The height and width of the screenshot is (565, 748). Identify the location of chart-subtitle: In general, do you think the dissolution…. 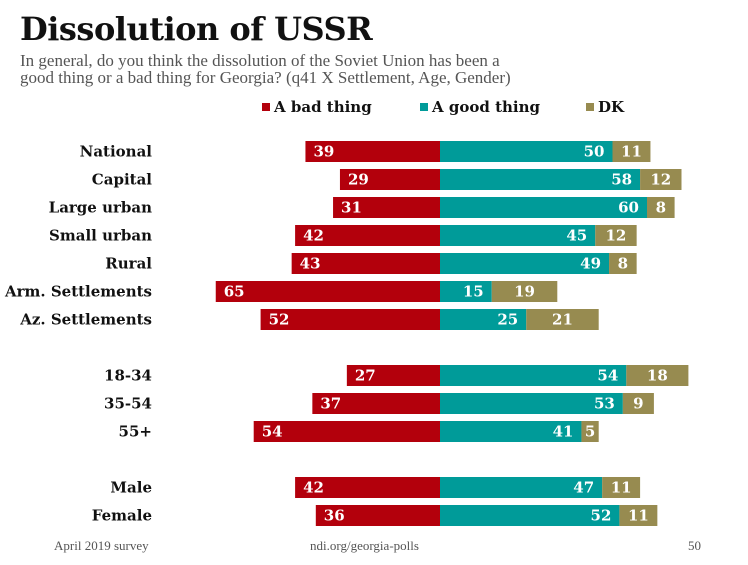
(320, 69).